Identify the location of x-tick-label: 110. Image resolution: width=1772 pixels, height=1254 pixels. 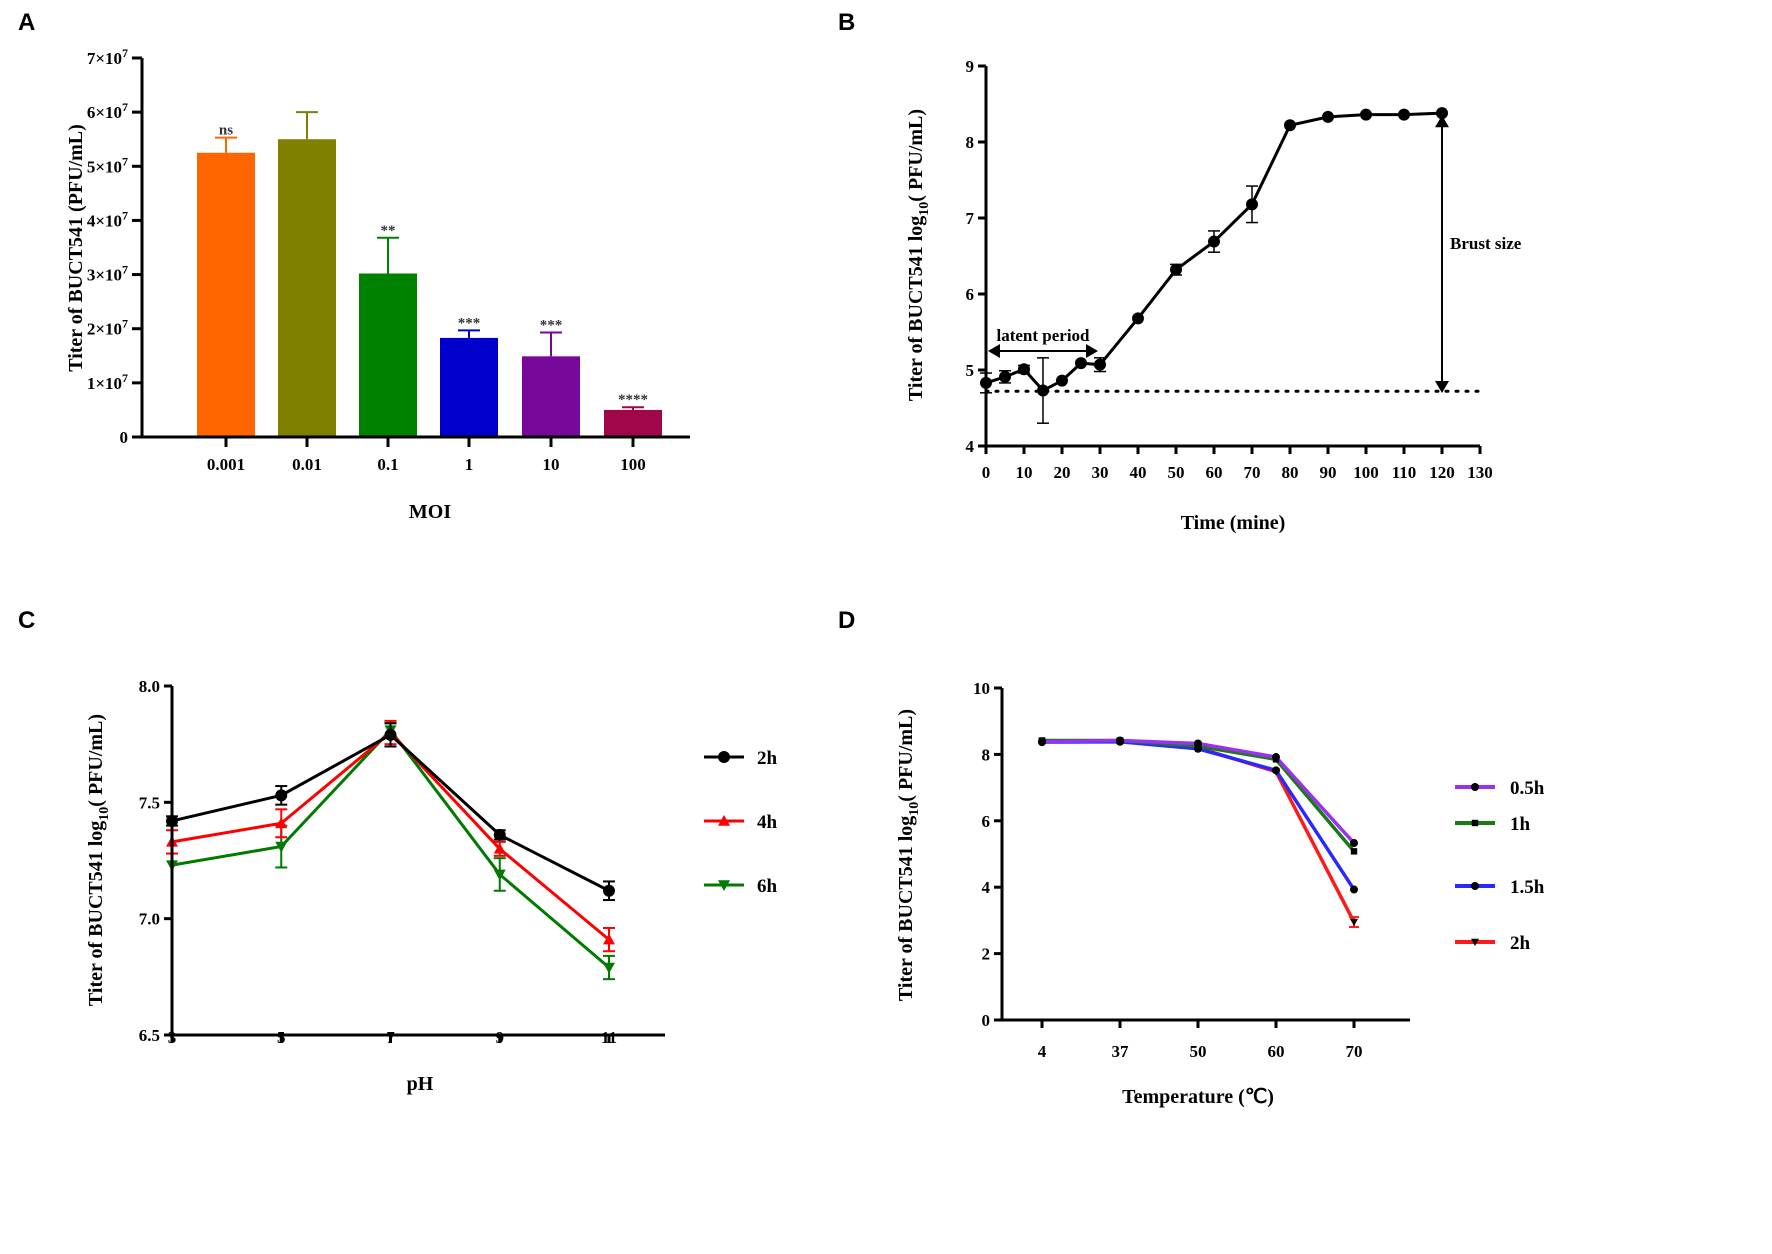
(1404, 472).